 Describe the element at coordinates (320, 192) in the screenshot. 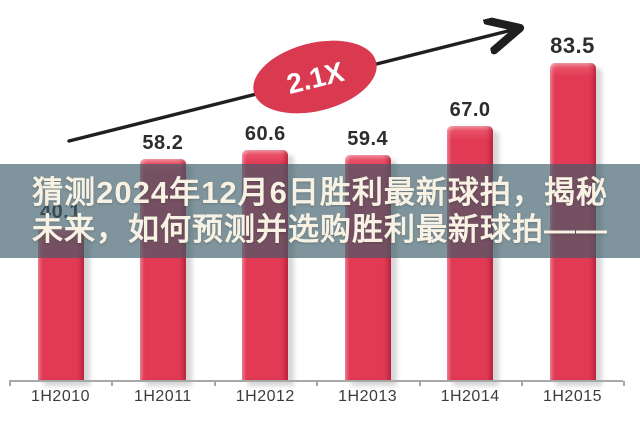

I see `overlay-title-line1: 猜测2024年12月6日胜利最新球拍，揭秘` at that location.